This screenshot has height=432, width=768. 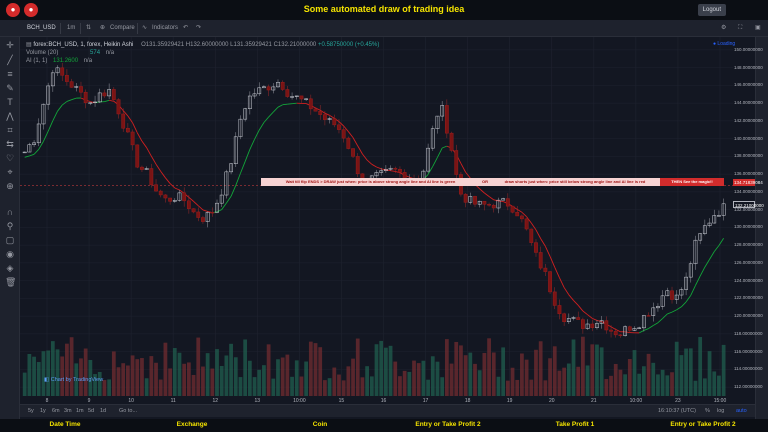 What do you see at coordinates (59, 61) in the screenshot?
I see `legend-ai: AI (1, 1) 131.2600 n/a` at bounding box center [59, 61].